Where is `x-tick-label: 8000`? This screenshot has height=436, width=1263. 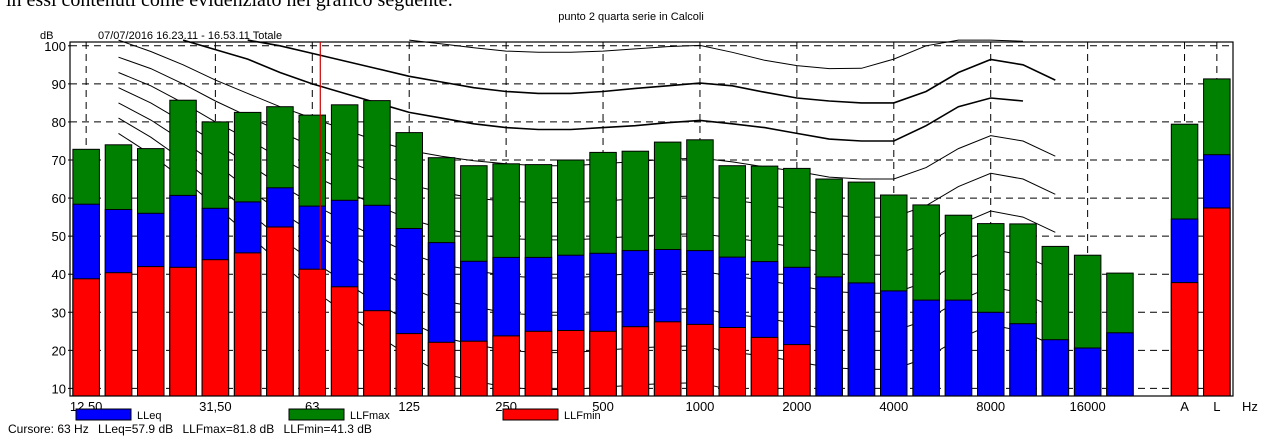 x-tick-label: 8000 is located at coordinates (990, 406).